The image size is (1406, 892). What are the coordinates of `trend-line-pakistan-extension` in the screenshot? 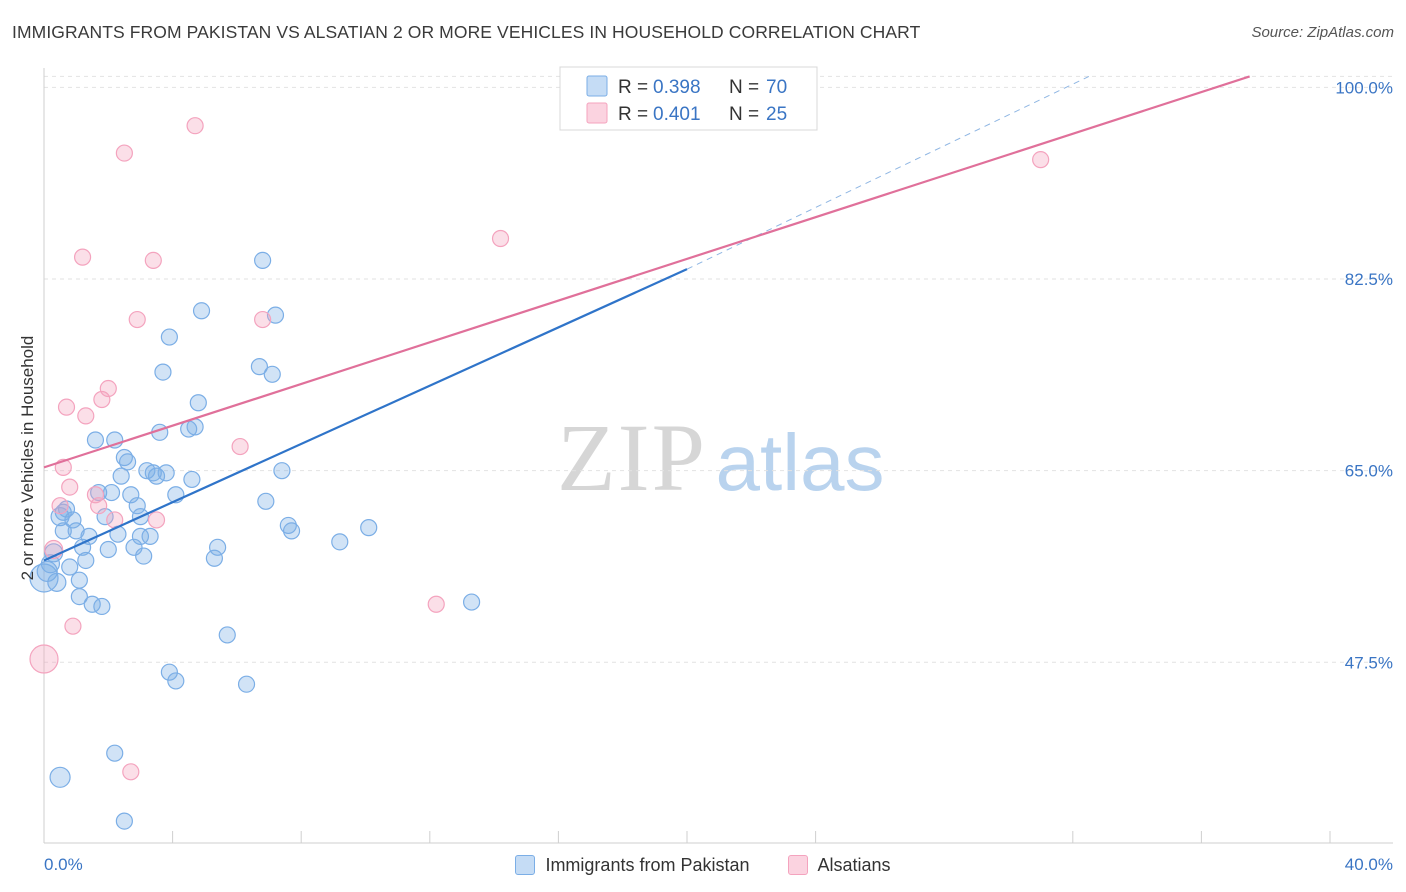 It's located at (888, 172).